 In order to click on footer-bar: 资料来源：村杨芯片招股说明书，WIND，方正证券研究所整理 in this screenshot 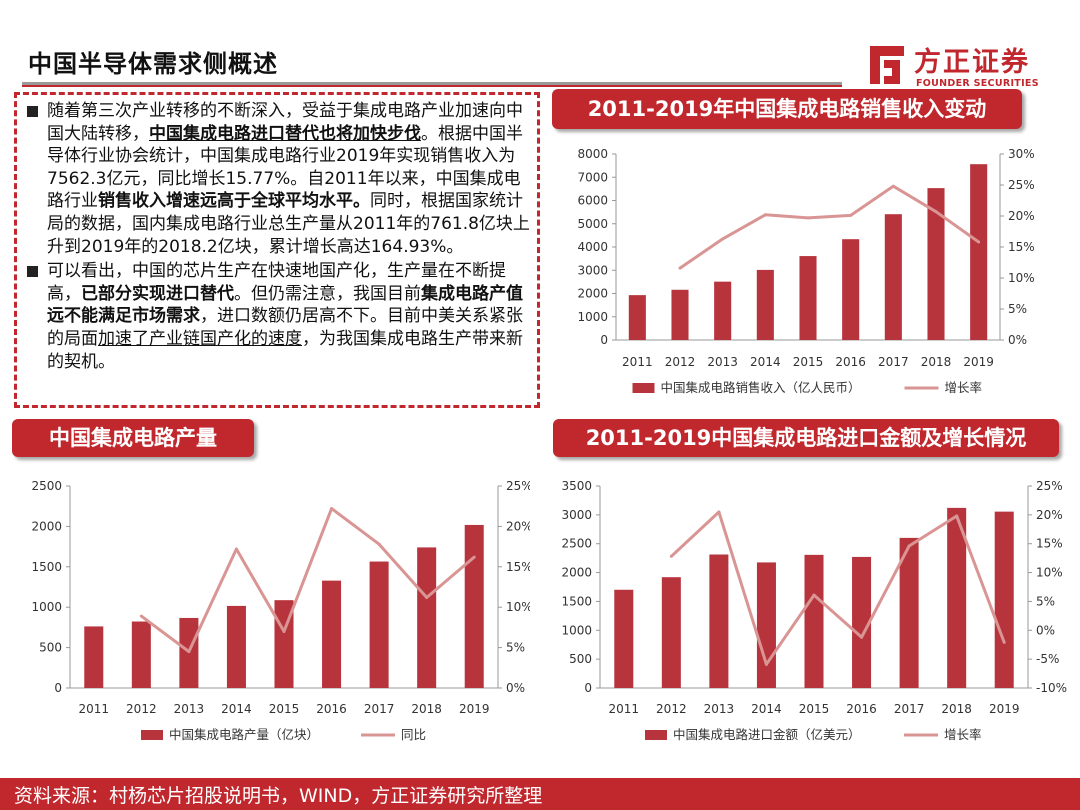, I will do `click(540, 794)`.